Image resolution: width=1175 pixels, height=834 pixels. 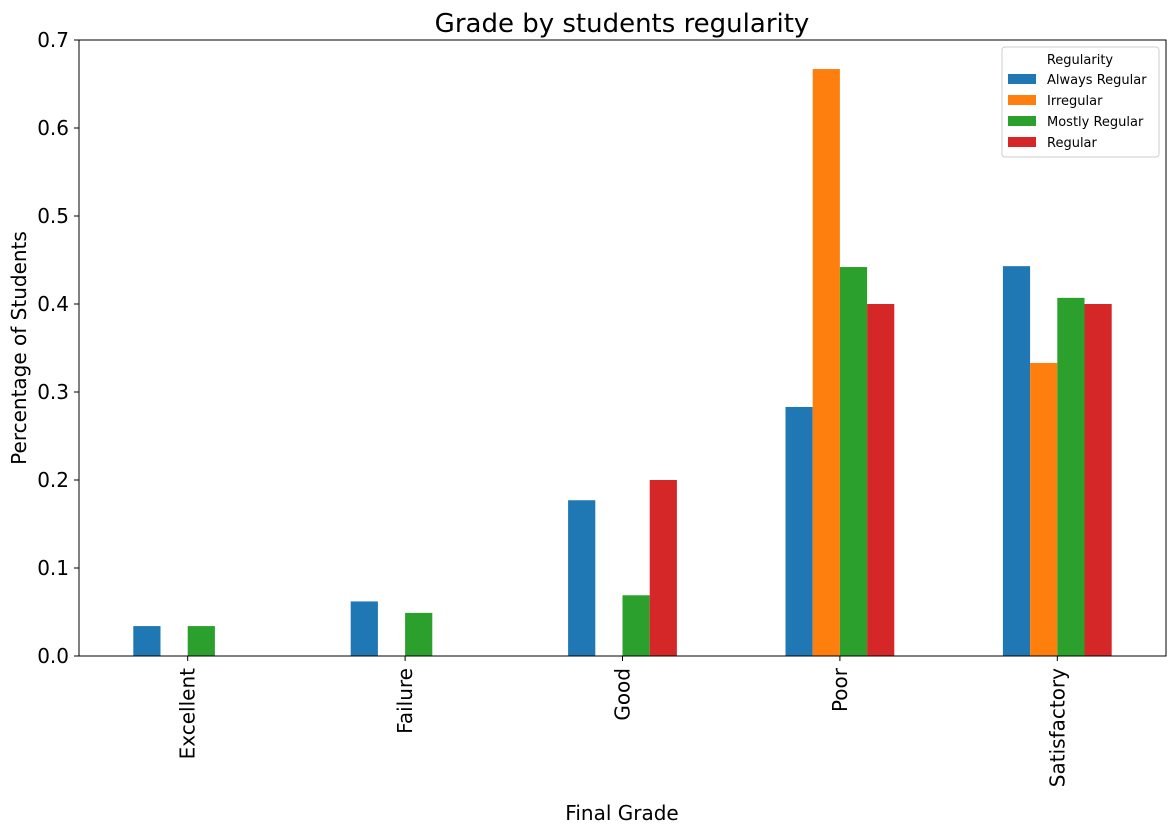 What do you see at coordinates (621, 813) in the screenshot?
I see `x-axis-title: Final Grade` at bounding box center [621, 813].